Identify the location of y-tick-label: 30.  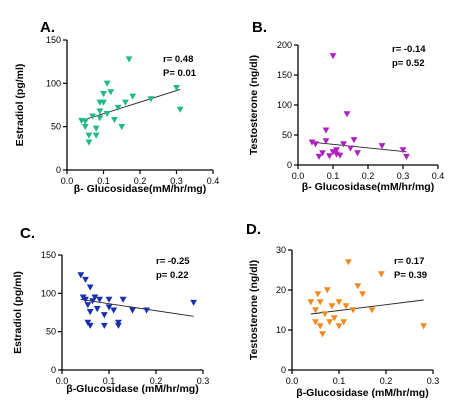
(281, 250).